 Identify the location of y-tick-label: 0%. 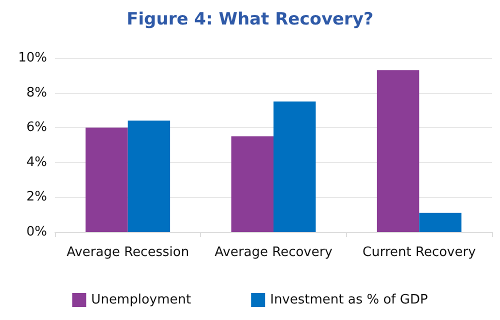
(36, 232).